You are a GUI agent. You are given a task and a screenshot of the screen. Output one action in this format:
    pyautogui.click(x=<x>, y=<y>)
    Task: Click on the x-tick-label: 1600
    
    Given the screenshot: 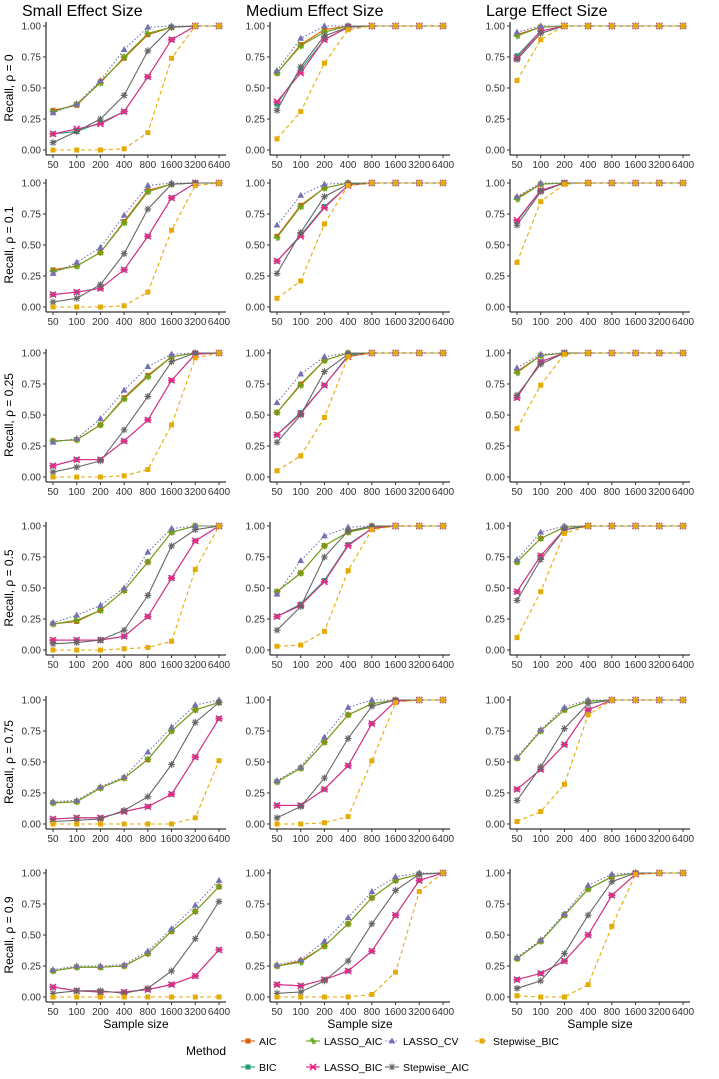 What is the action you would take?
    pyautogui.click(x=395, y=492)
    